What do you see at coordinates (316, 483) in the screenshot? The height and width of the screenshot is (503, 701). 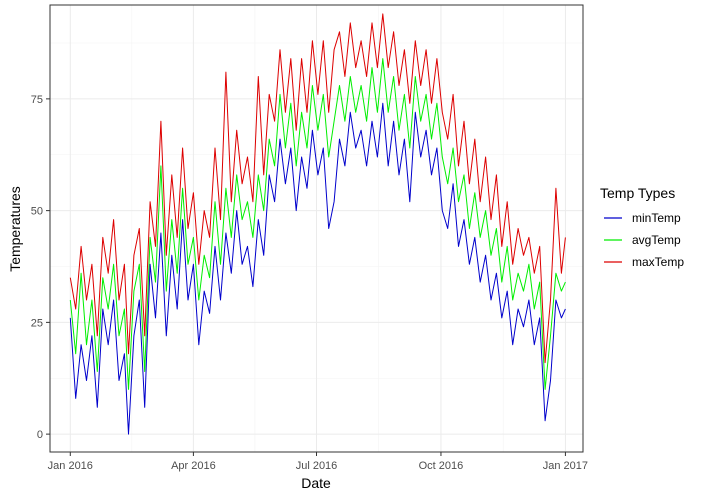 I see `x-axis-title: Date` at bounding box center [316, 483].